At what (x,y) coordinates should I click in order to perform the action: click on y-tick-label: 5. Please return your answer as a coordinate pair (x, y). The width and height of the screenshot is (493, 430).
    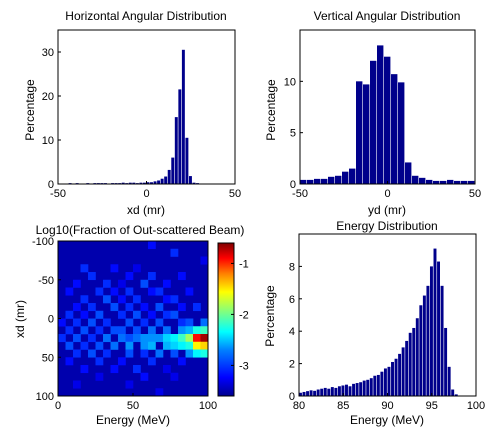
    Looking at the image, I should click on (293, 134).